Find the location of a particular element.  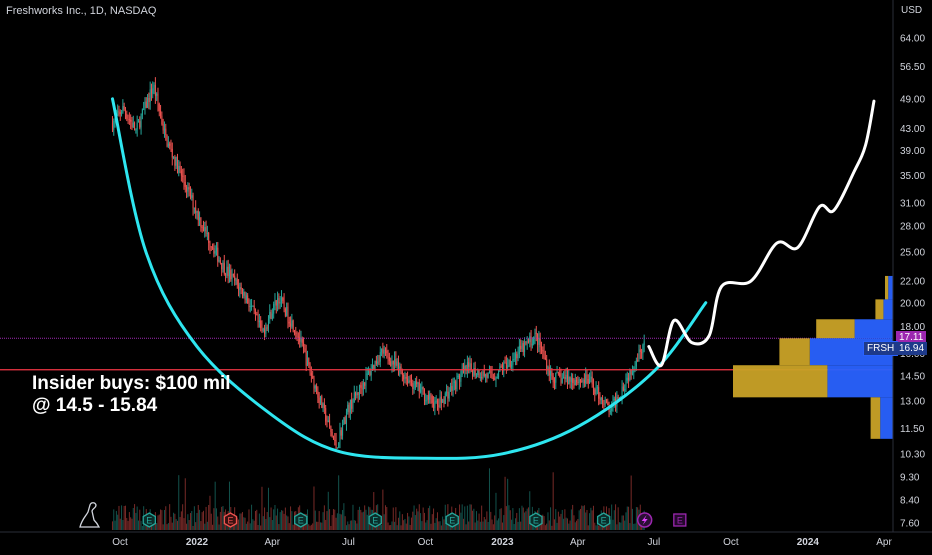

x-tick-label: 2024 is located at coordinates (808, 542).